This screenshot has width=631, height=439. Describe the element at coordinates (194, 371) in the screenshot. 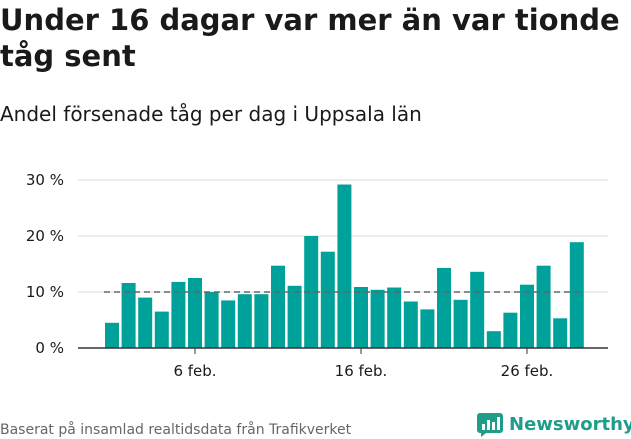

I see `x-tick-label: 6 feb.` at that location.